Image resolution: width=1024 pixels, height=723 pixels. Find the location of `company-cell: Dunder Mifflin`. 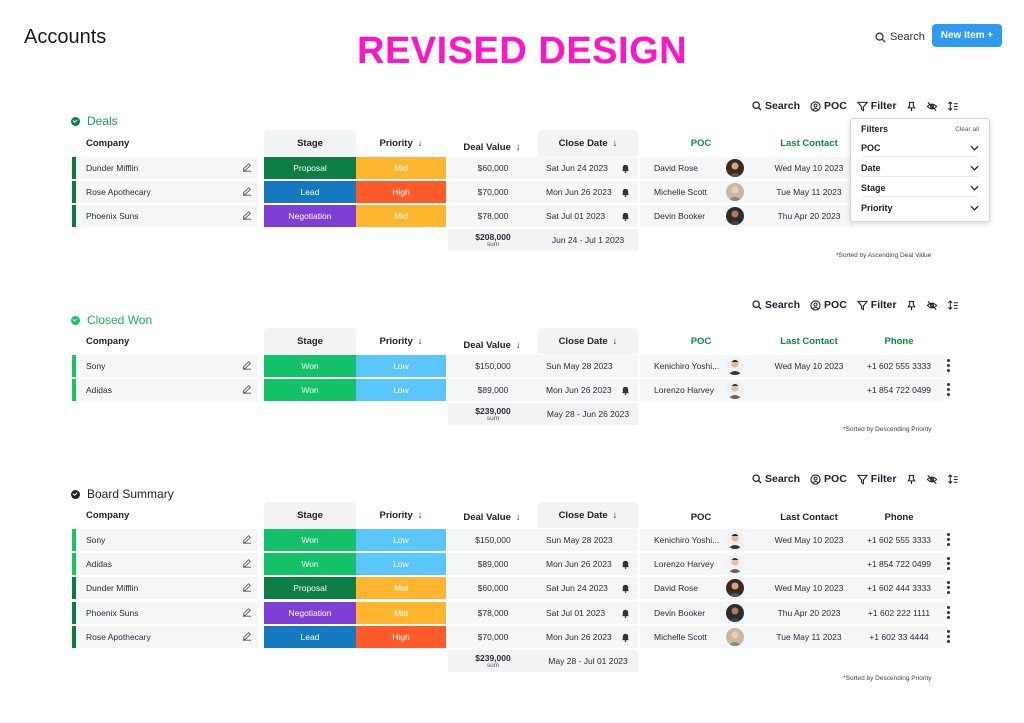

company-cell: Dunder Mifflin is located at coordinates (165, 168).